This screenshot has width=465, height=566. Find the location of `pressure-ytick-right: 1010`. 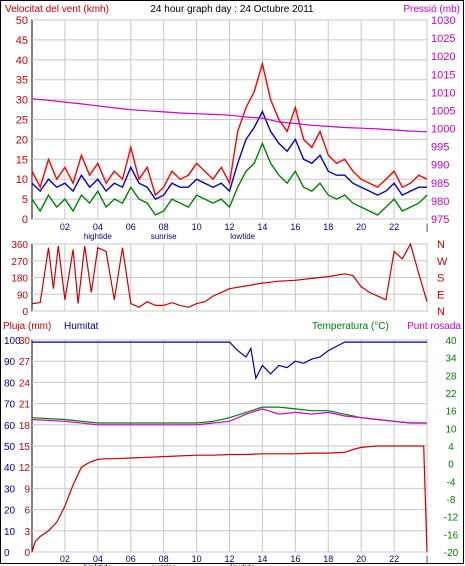

pressure-ytick-right: 1010 is located at coordinates (443, 93).